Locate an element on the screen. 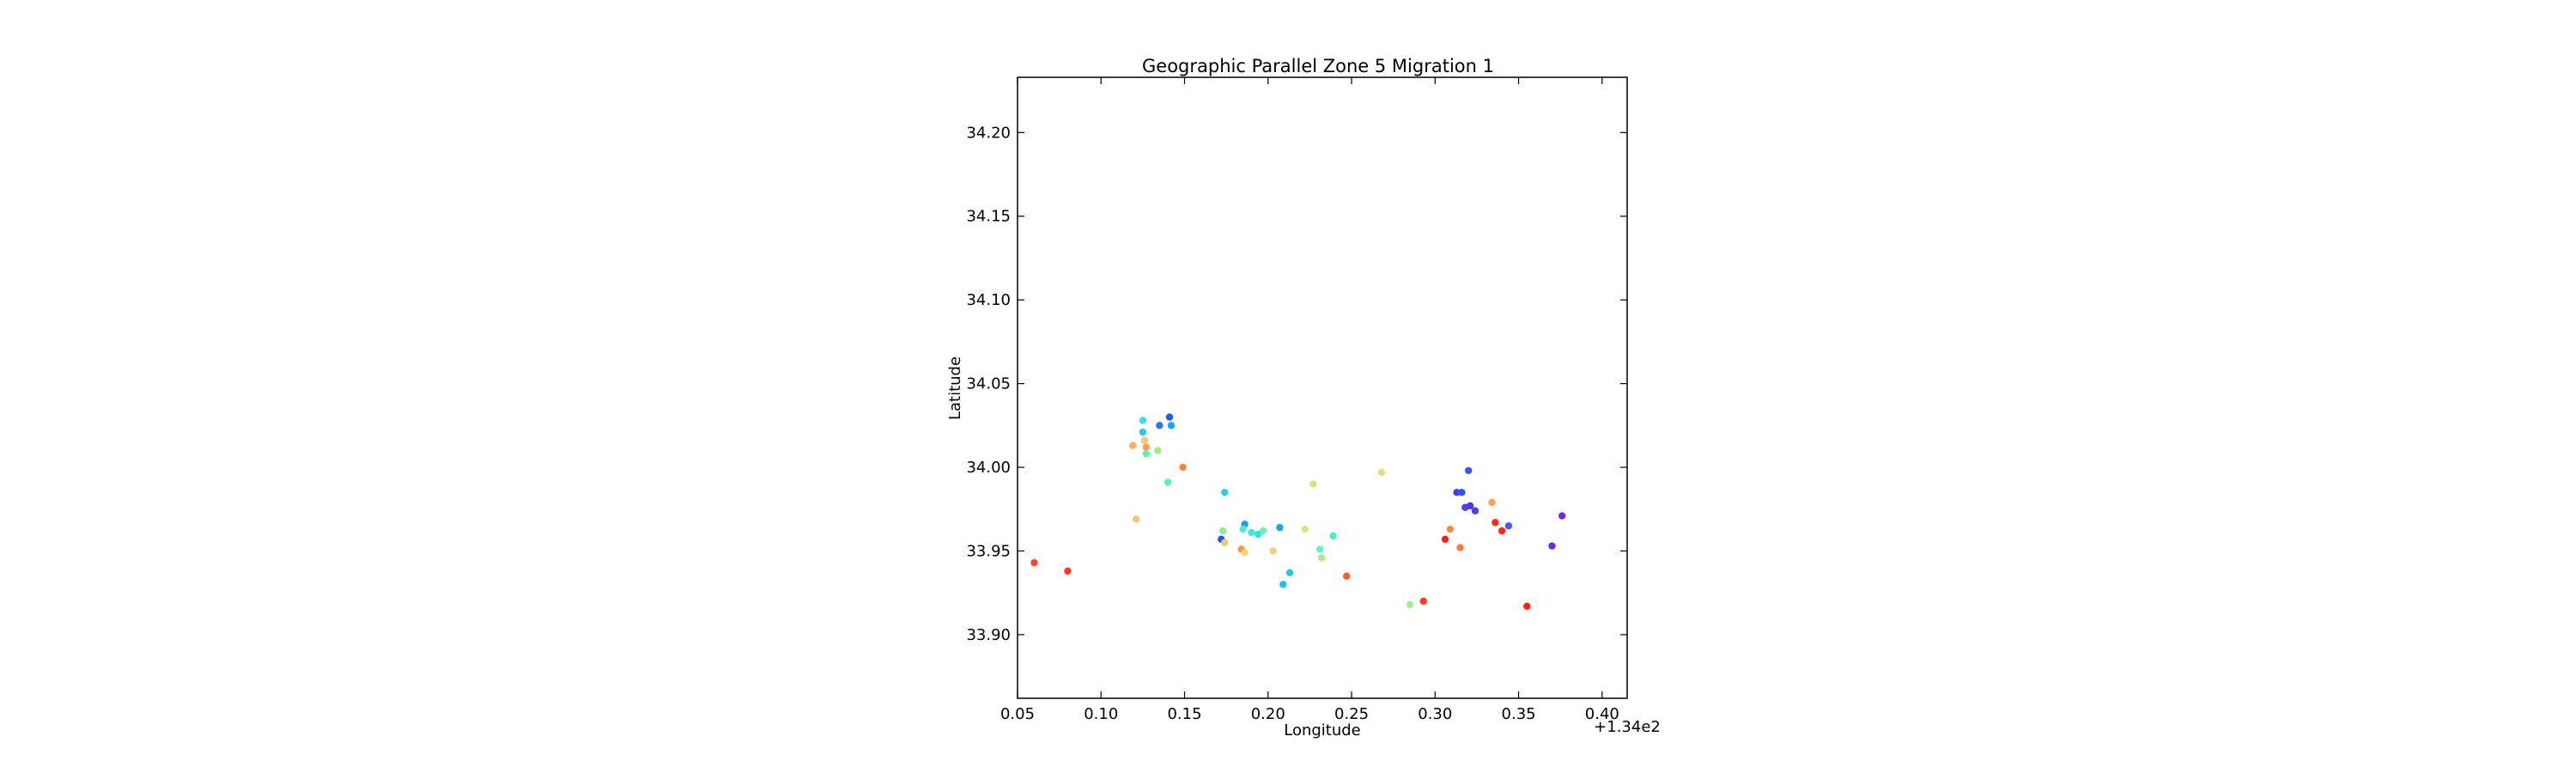 The height and width of the screenshot is (773, 2576). y-axis-title: Latitude is located at coordinates (955, 388).